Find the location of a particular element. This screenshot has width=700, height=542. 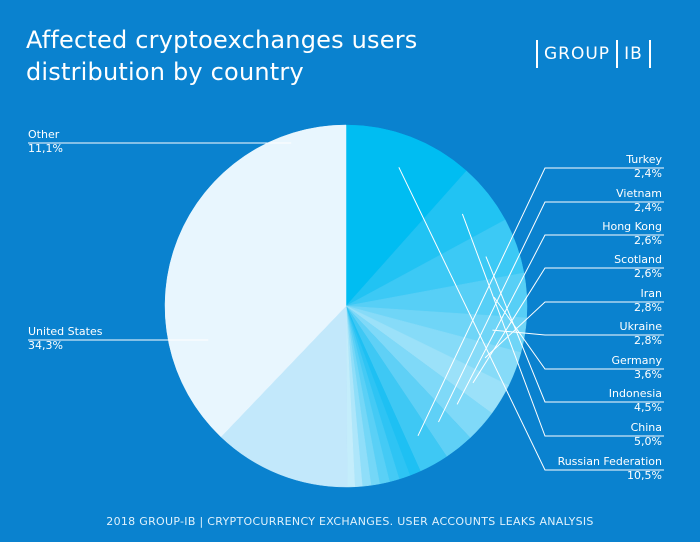

leader-line-iran is located at coordinates (574, 330).